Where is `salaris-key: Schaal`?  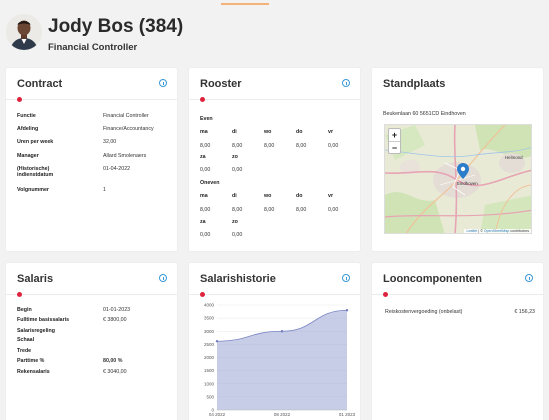
salaris-key: Schaal is located at coordinates (26, 340).